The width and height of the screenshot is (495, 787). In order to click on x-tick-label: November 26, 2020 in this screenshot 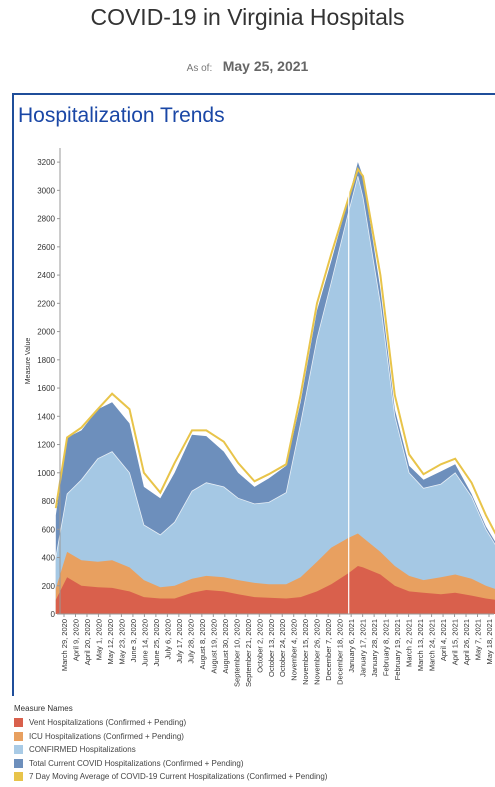, I will do `click(317, 652)`.